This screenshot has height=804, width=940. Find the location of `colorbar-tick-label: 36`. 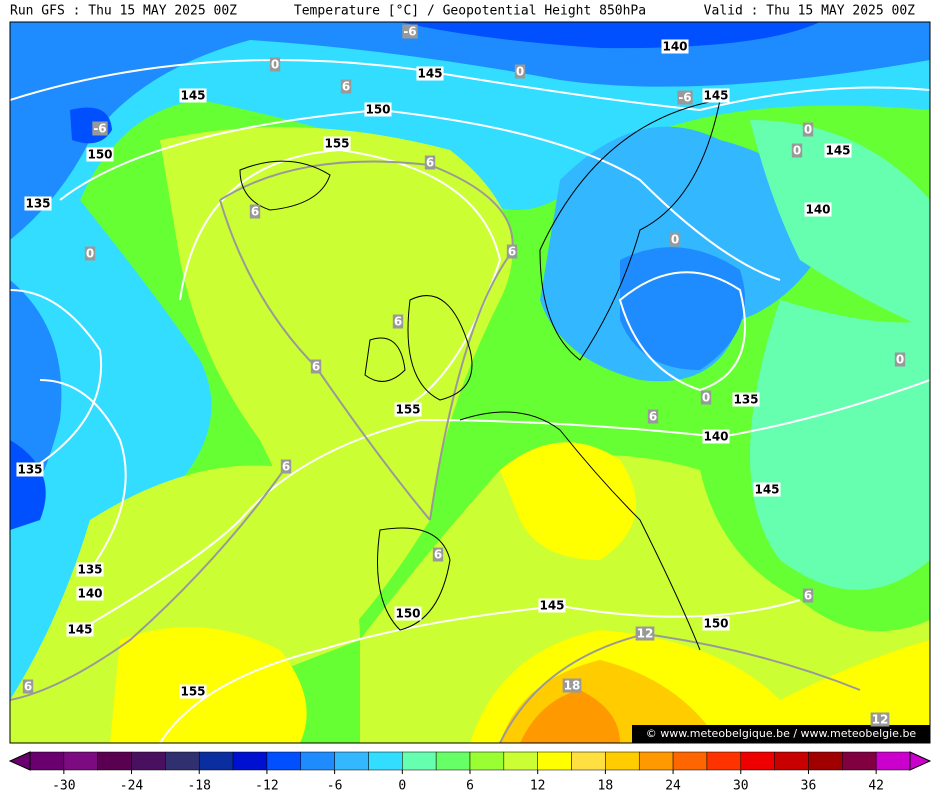

colorbar-tick-label: 36 is located at coordinates (809, 786).